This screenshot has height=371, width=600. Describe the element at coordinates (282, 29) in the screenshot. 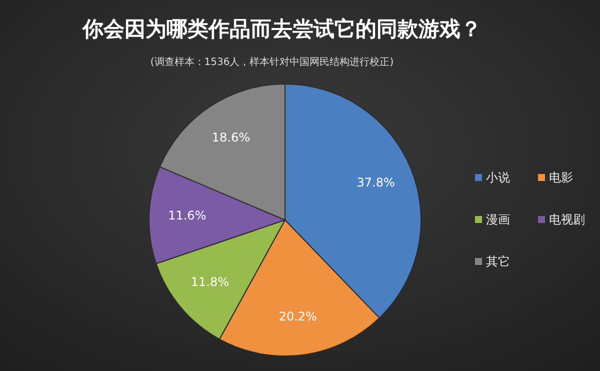

I see `chart-title: 你会因为哪类作品而去尝试它的同款游戏？` at that location.